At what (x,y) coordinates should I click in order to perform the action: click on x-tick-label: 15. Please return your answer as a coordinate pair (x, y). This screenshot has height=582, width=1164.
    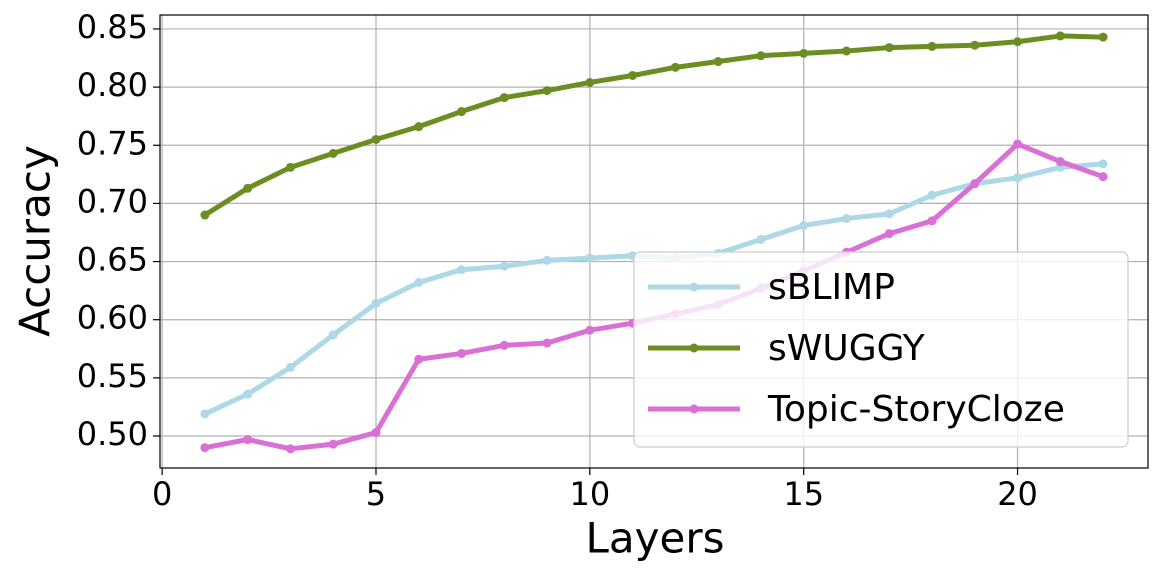
    Looking at the image, I should click on (803, 494).